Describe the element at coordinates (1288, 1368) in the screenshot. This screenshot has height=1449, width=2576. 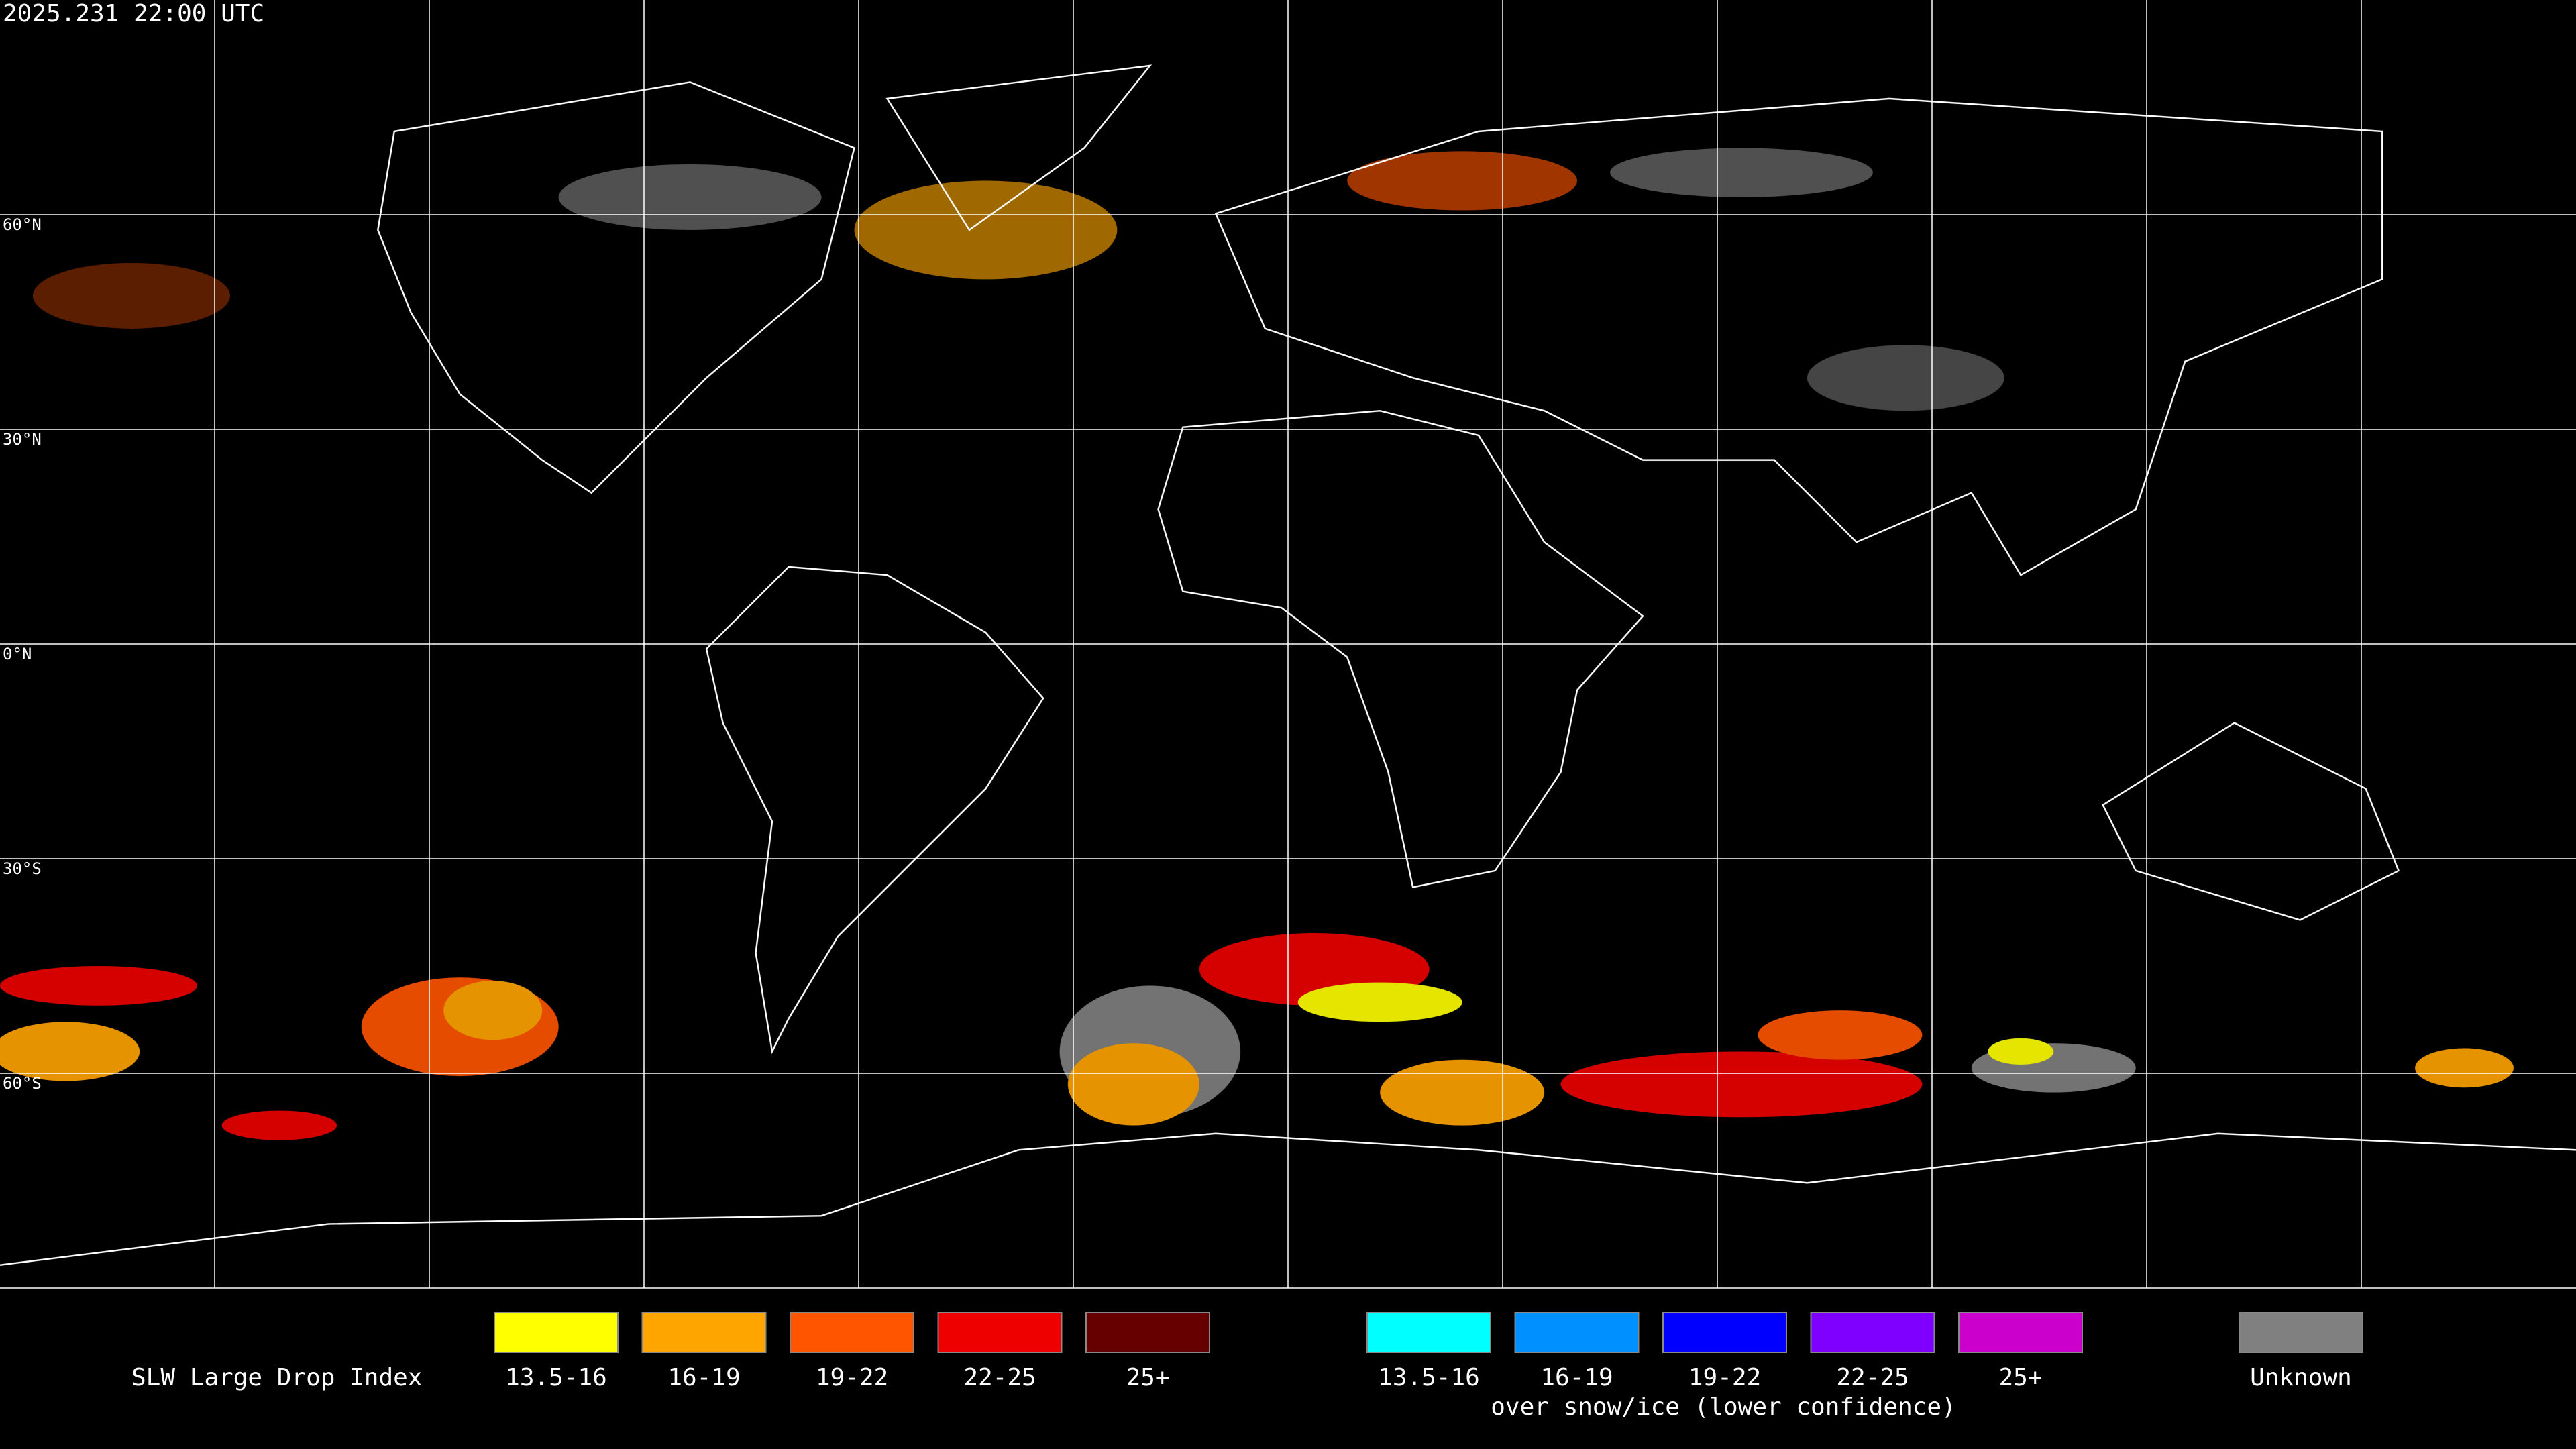
I see `legend-panel` at that location.